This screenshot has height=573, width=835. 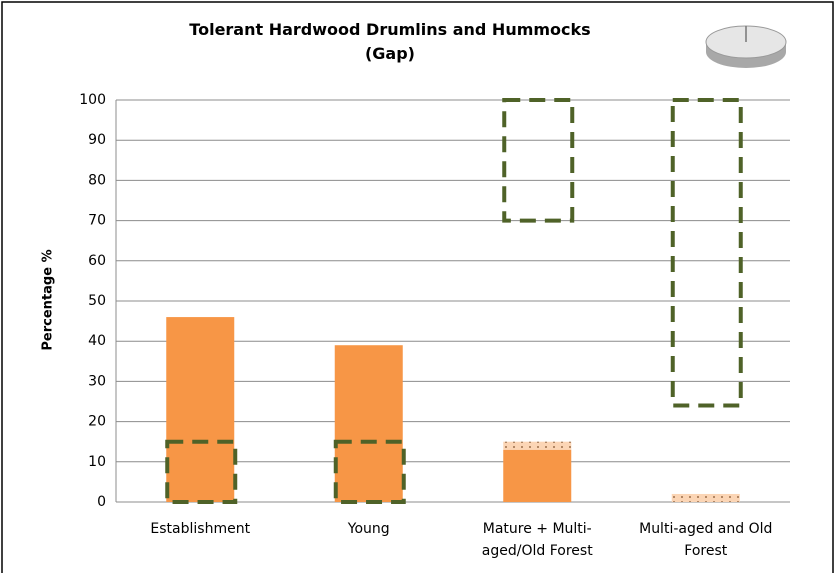 I want to click on x-tick-label: Mature + Multi-aged/Old Forest, so click(x=537, y=540).